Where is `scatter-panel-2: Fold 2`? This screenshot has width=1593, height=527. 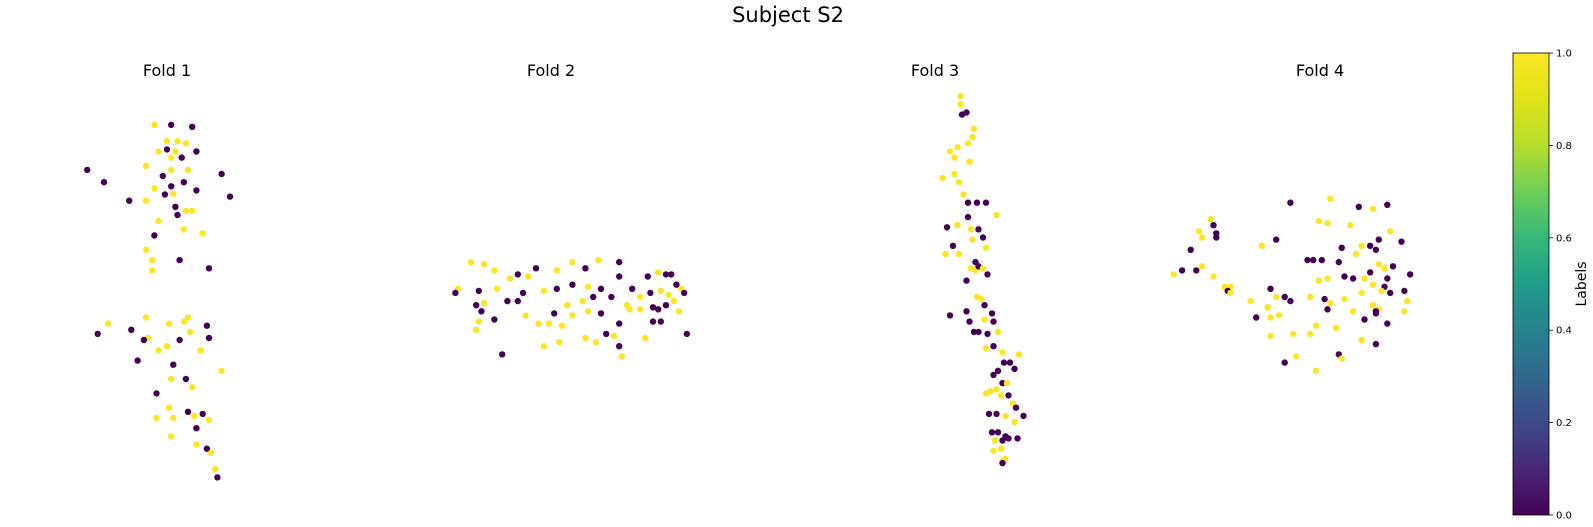 scatter-panel-2: Fold 2 is located at coordinates (571, 210).